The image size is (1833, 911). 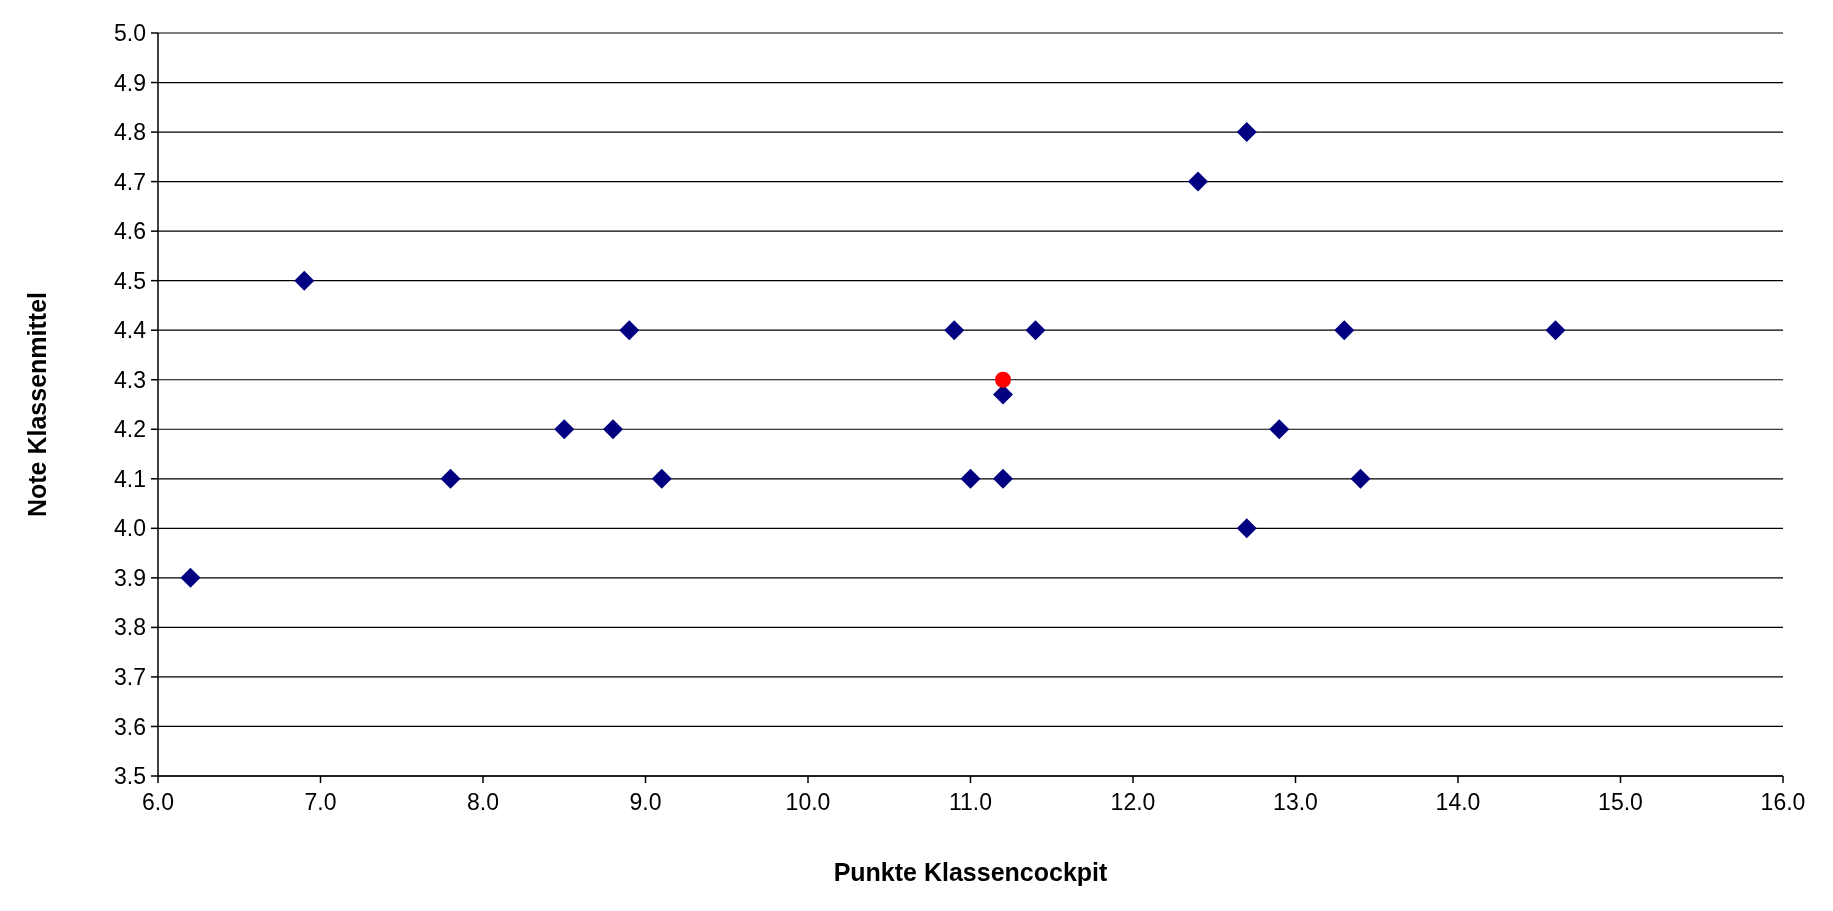 I want to click on x-tick-label: 7.0, so click(x=320, y=802).